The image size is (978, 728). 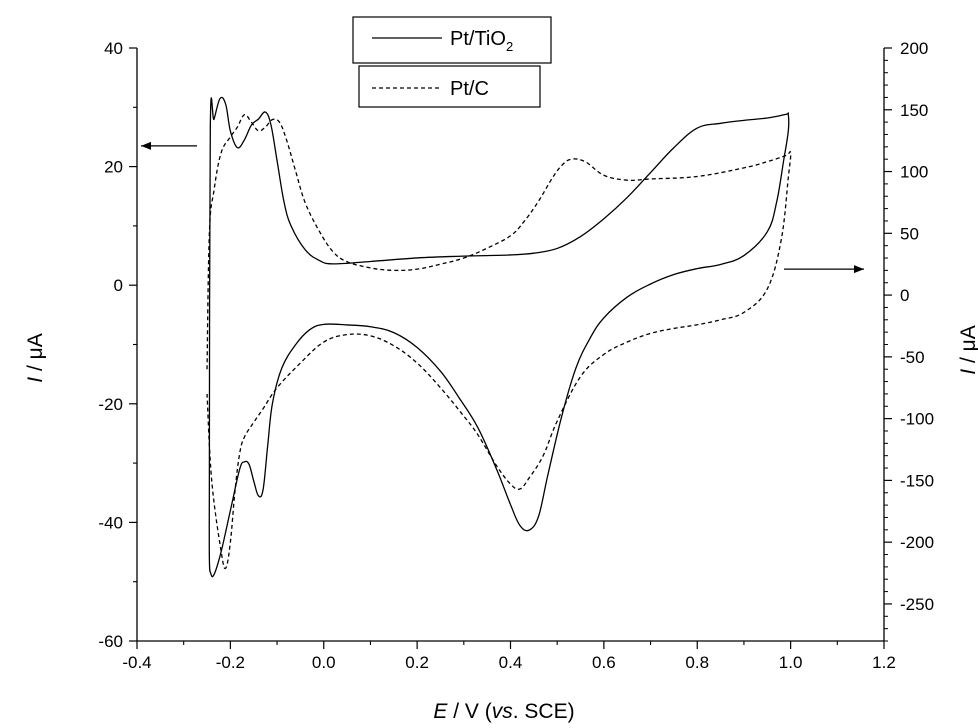 I want to click on x-tick-label: 1.2, so click(x=884, y=662).